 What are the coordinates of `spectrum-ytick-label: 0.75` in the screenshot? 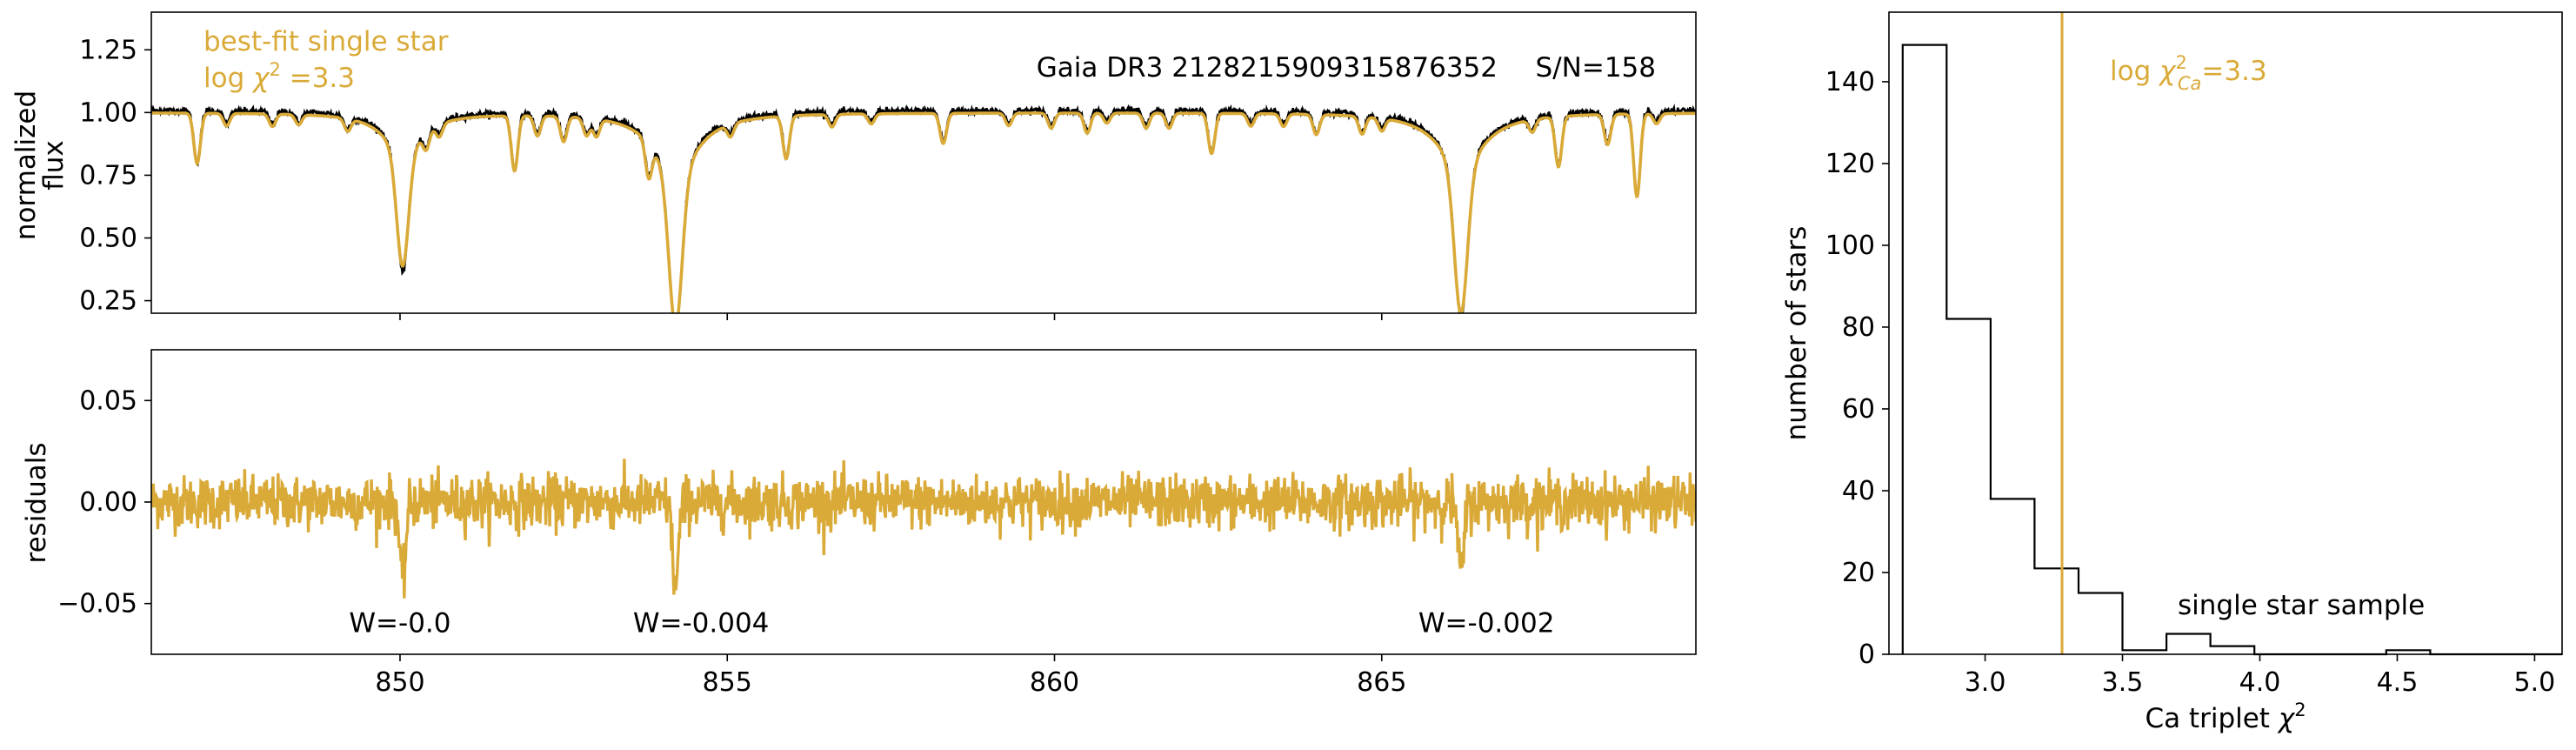 It's located at (108, 175).